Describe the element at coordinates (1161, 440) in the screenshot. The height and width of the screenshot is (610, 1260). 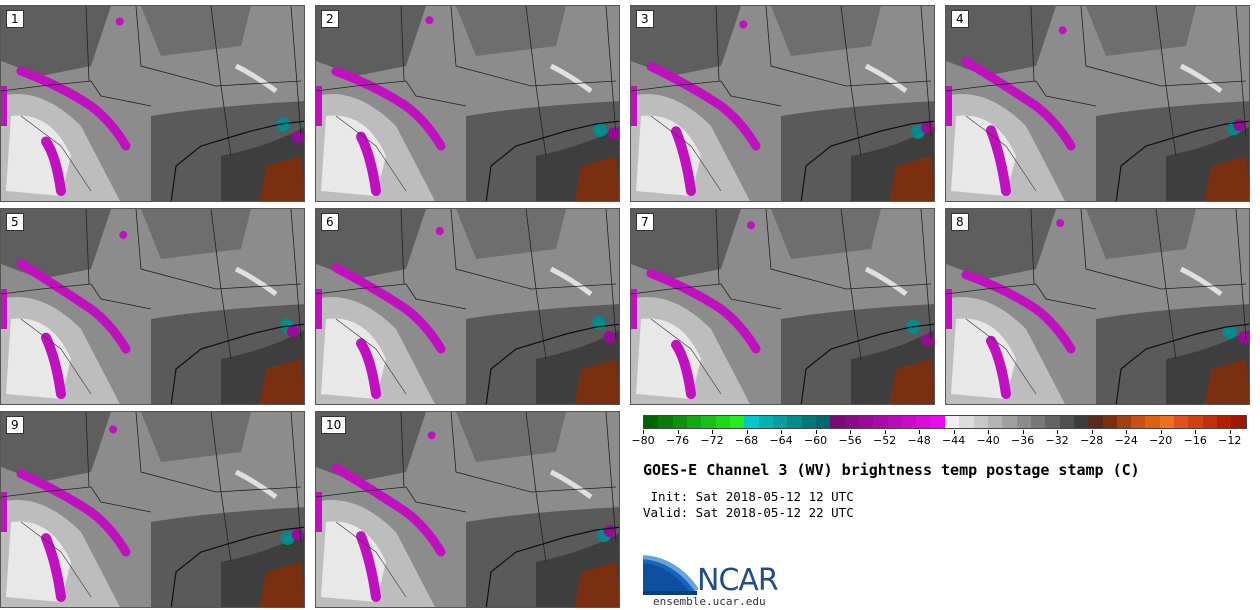
I see `colorbar-tick-label: −20` at that location.